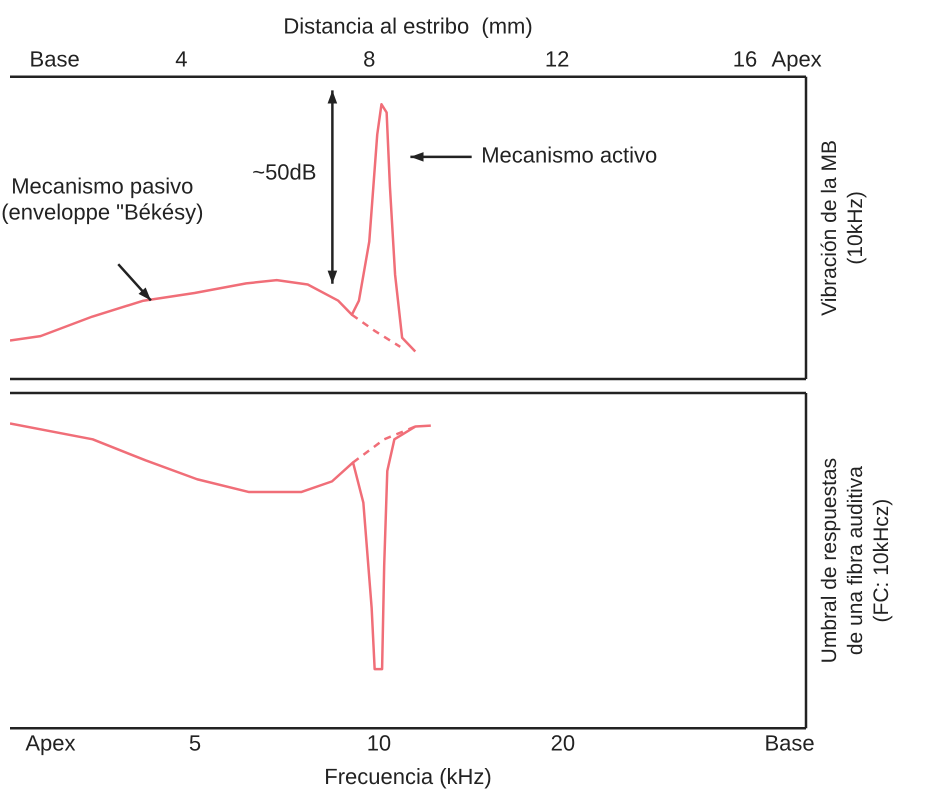 The height and width of the screenshot is (803, 926). Describe the element at coordinates (379, 743) in the screenshot. I see `x-tick-label: 10` at that location.